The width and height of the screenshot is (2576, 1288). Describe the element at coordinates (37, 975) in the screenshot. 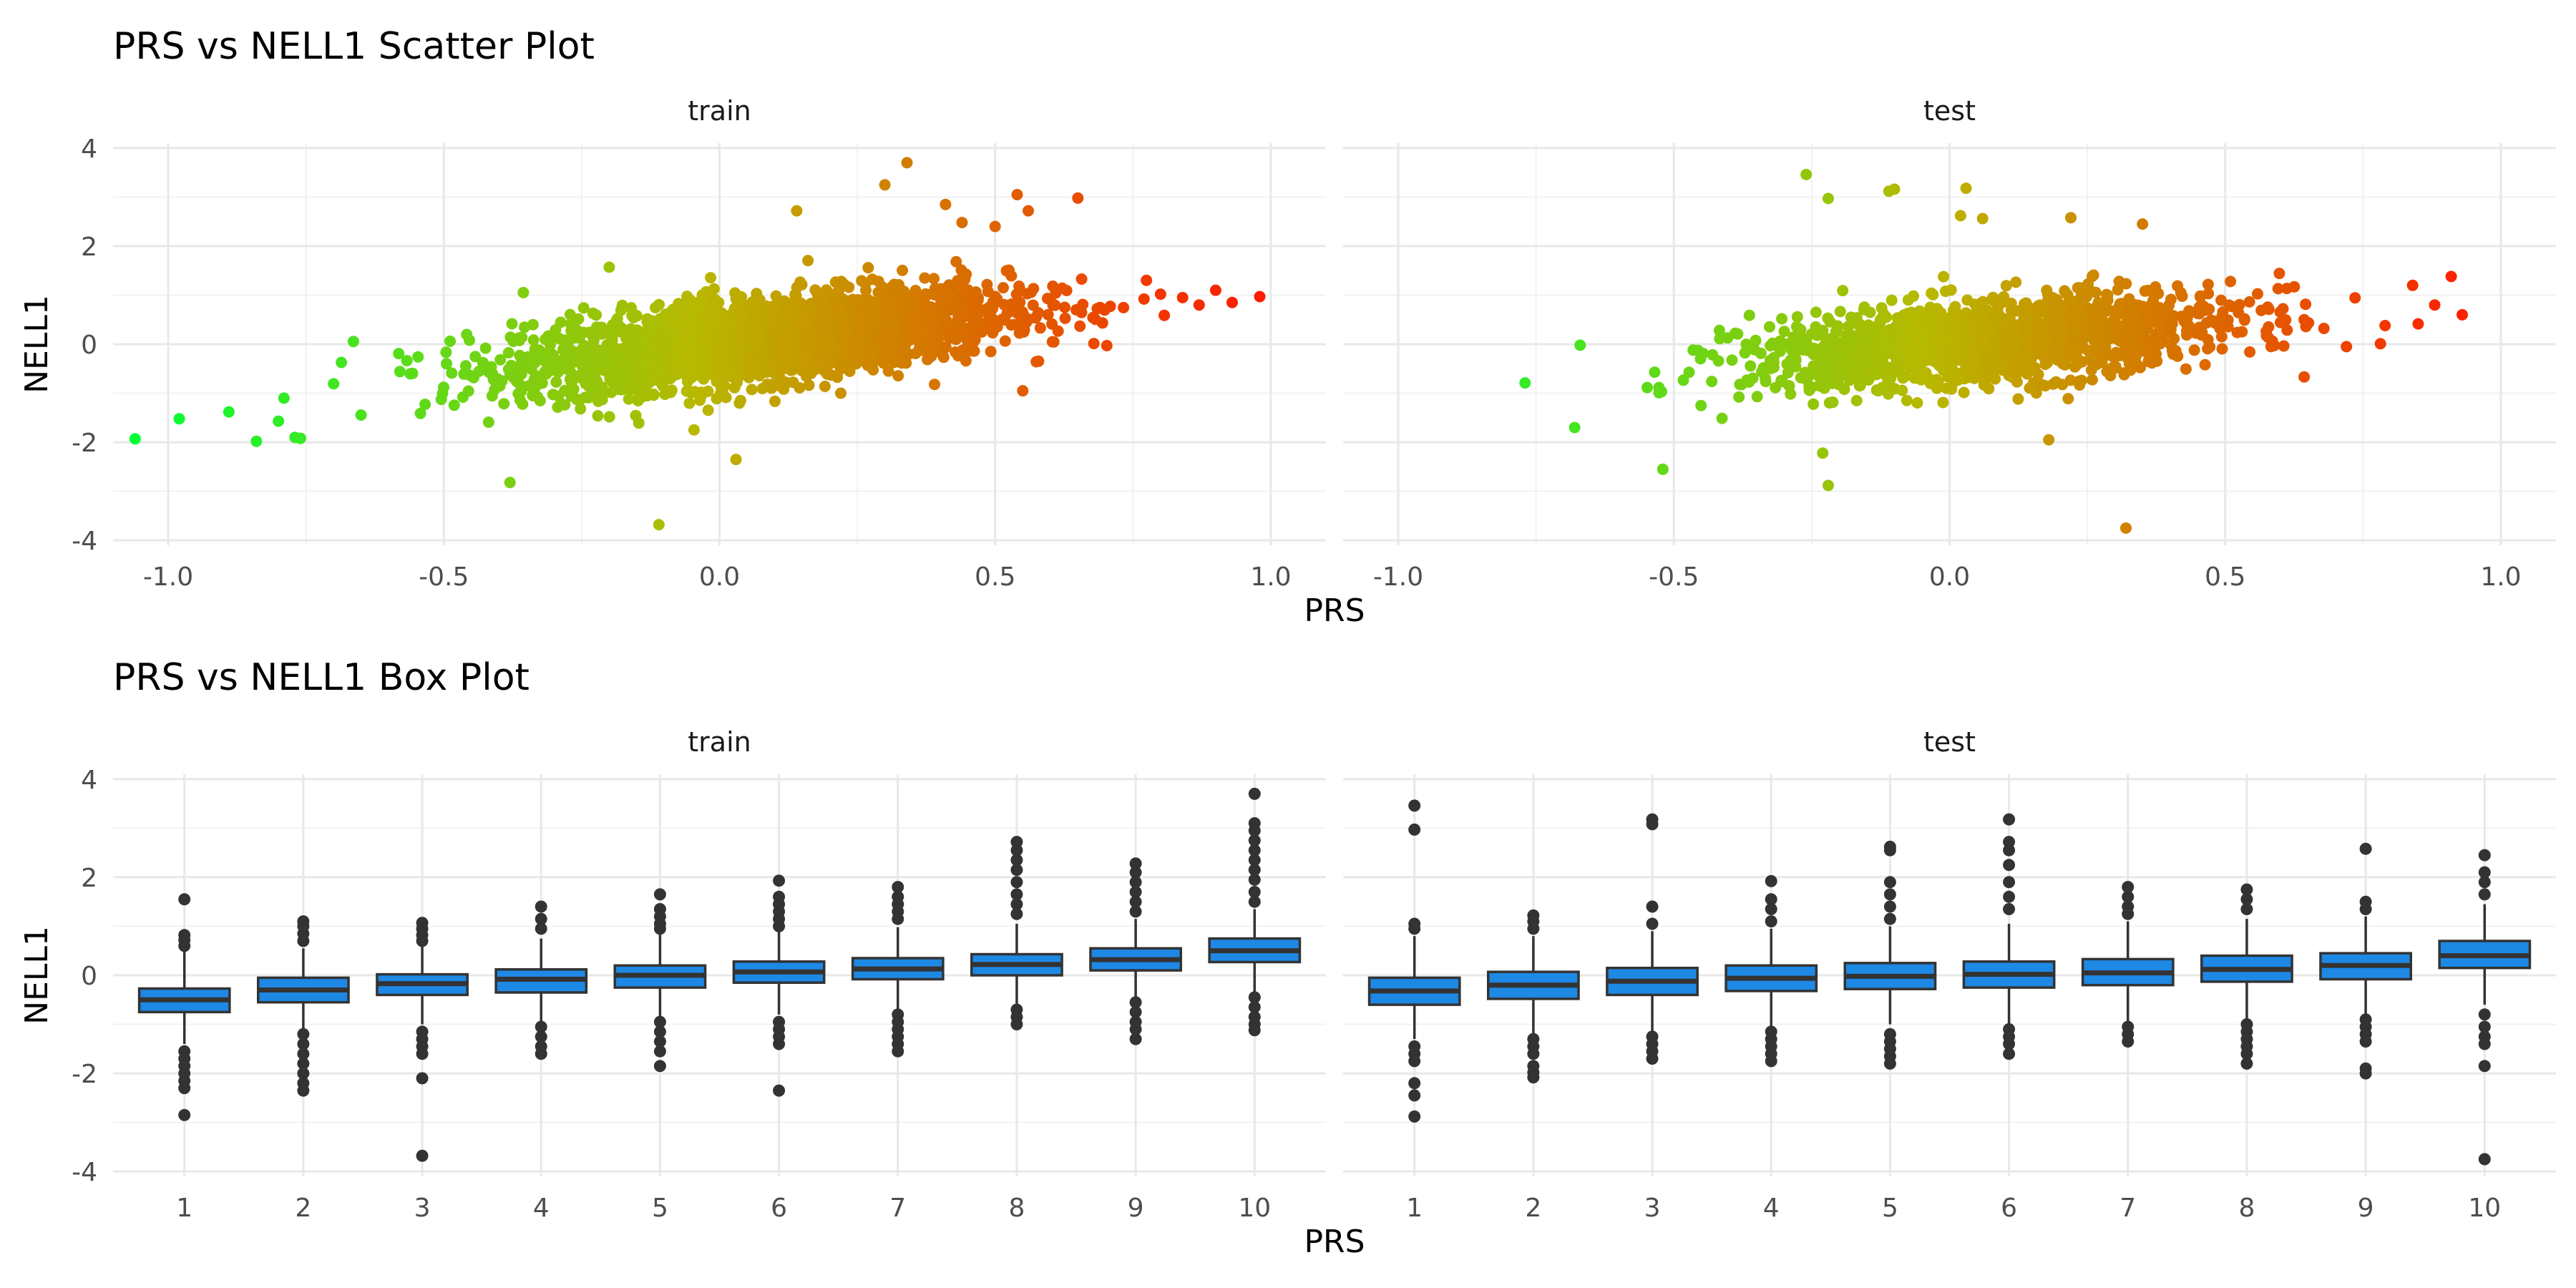

I see `box-y-axis-label: NELL1` at that location.